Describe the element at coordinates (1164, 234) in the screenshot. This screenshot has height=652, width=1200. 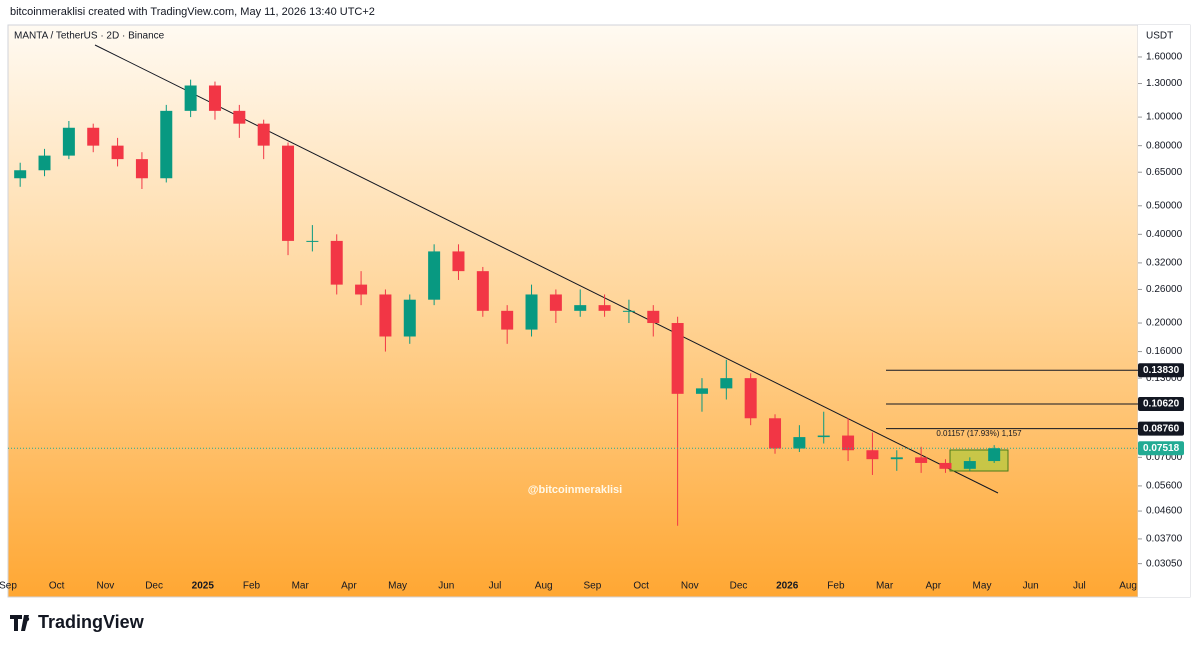
I see `y-tick-label: 0.40000` at that location.